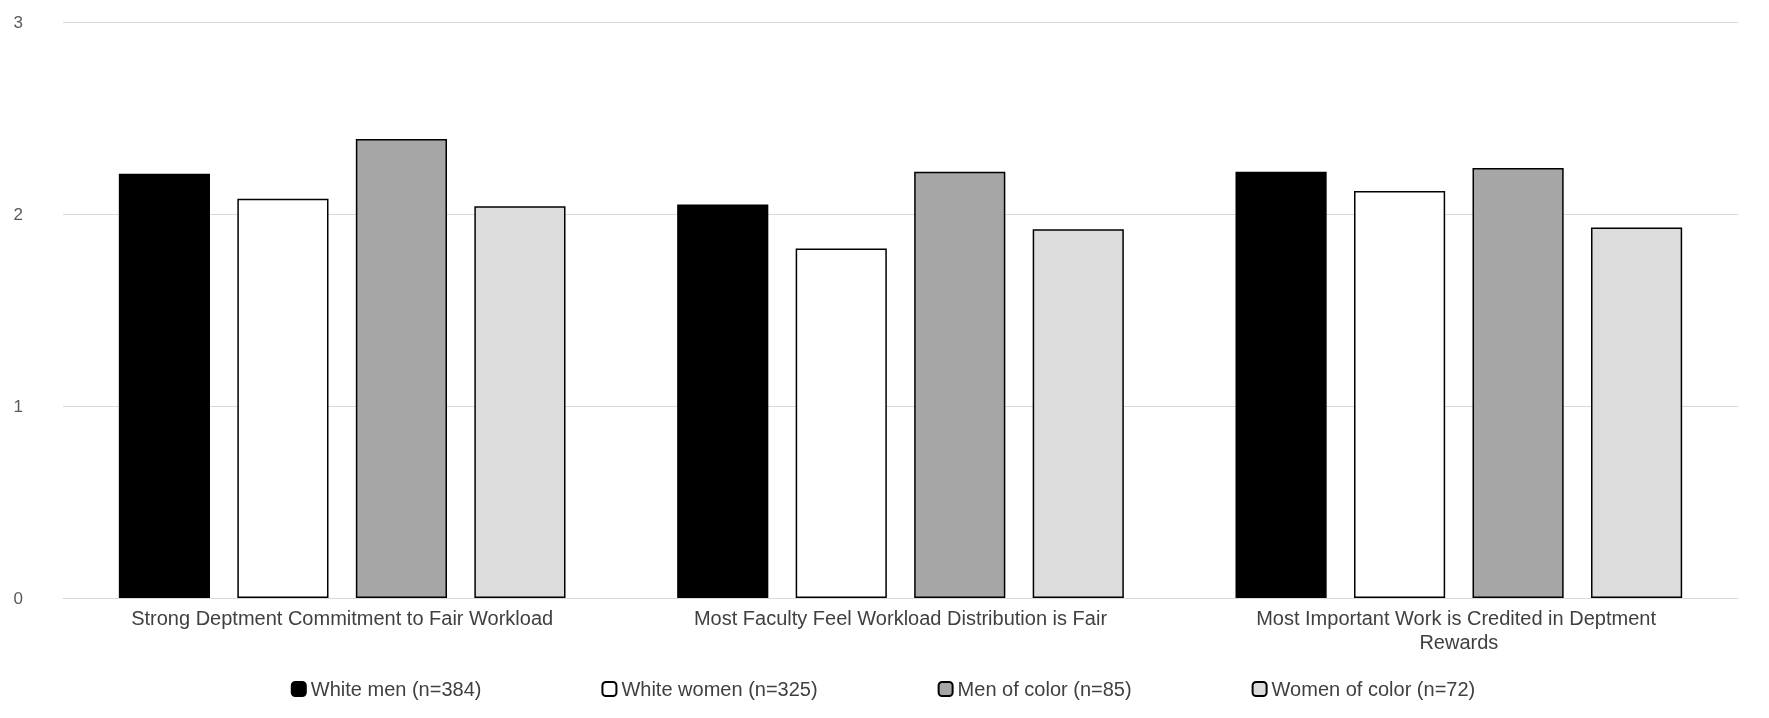 The width and height of the screenshot is (1769, 718). What do you see at coordinates (342, 618) in the screenshot?
I see `x-tick-label: Strong Deptment Commitment to Fair Workload` at bounding box center [342, 618].